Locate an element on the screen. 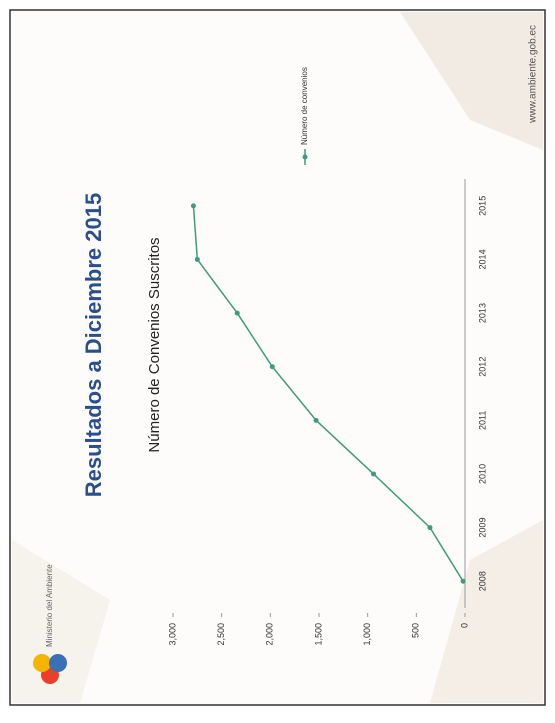 Image resolution: width=555 pixels, height=723 pixels. y-tick-label: 3,000 is located at coordinates (172, 634).